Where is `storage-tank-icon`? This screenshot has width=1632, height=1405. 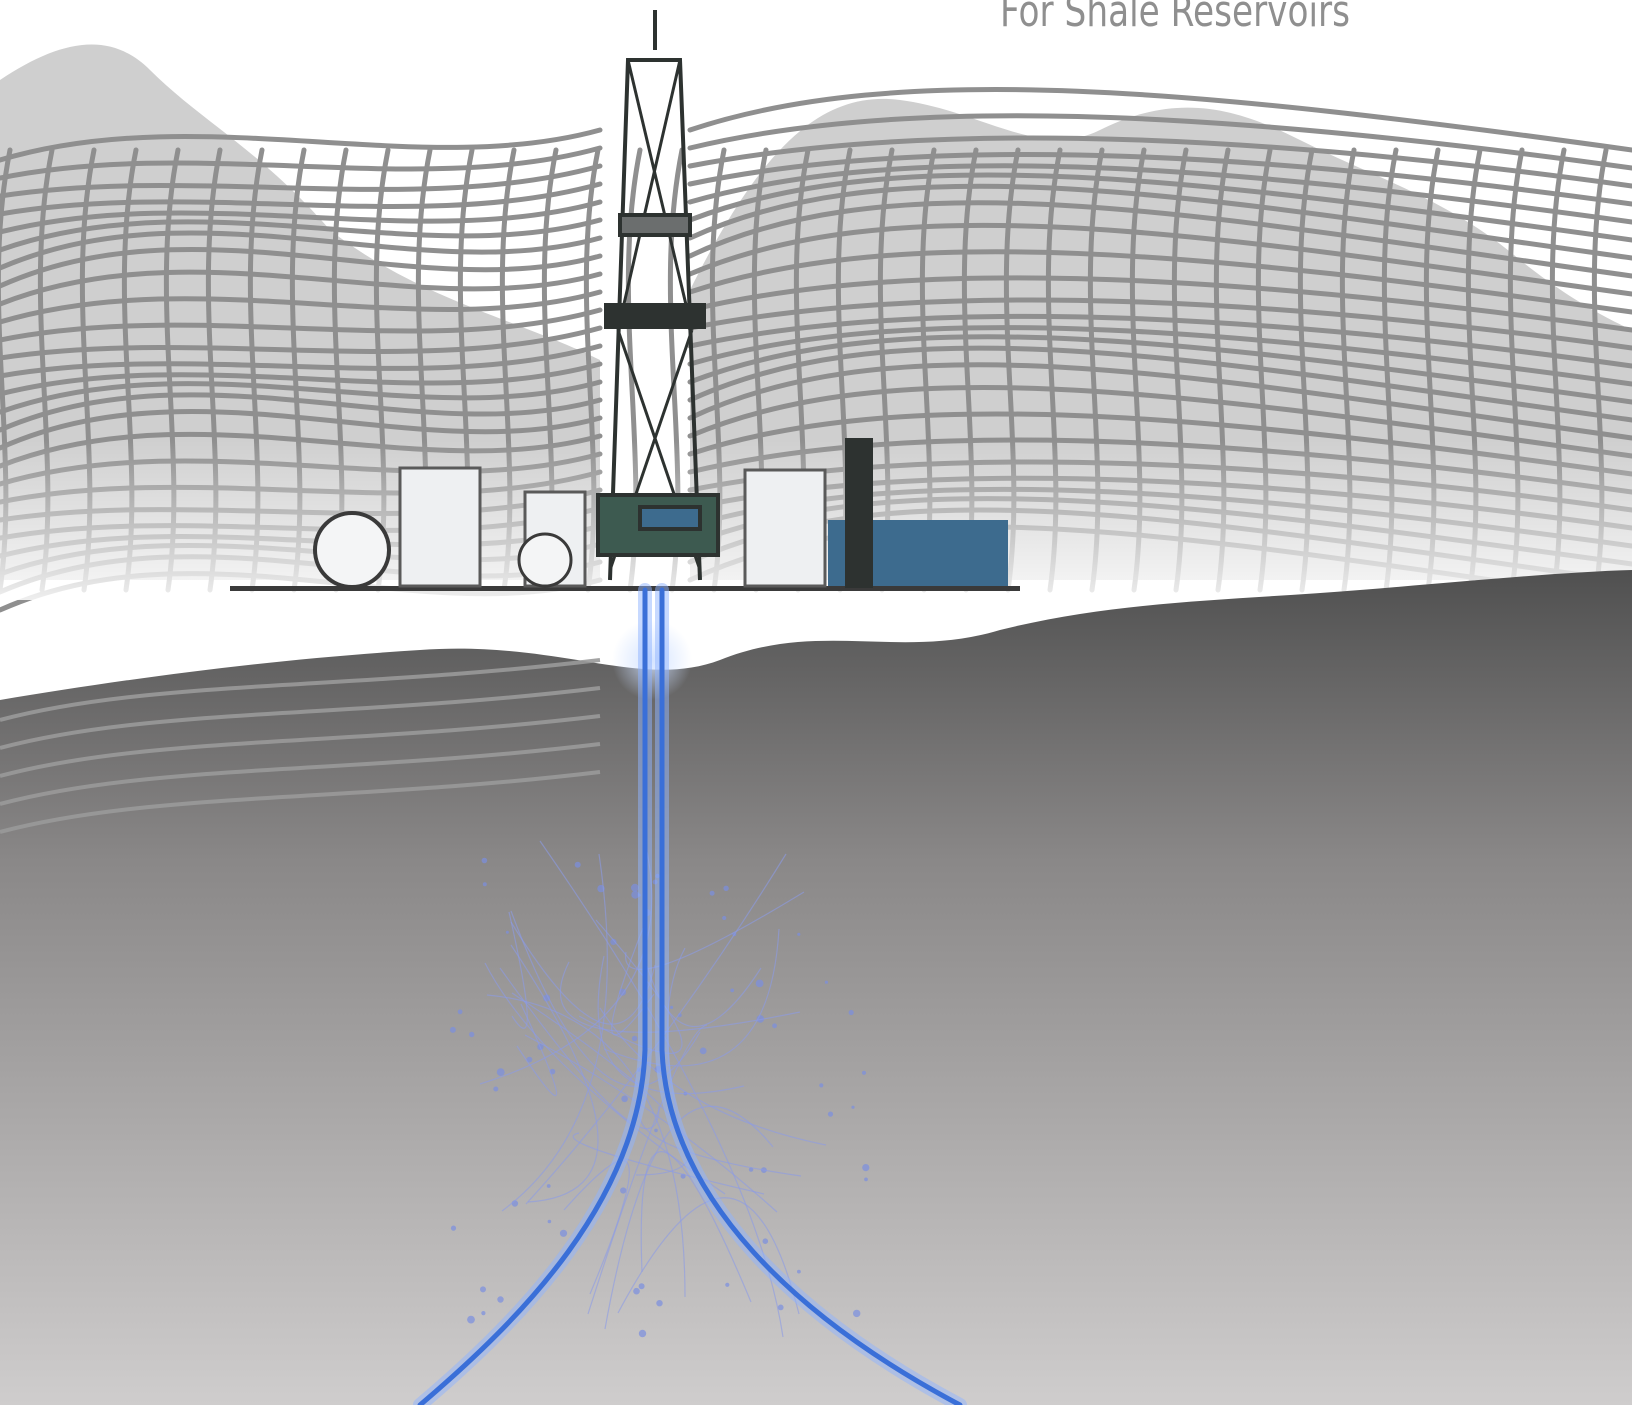
storage-tank-icon is located at coordinates (612, 527).